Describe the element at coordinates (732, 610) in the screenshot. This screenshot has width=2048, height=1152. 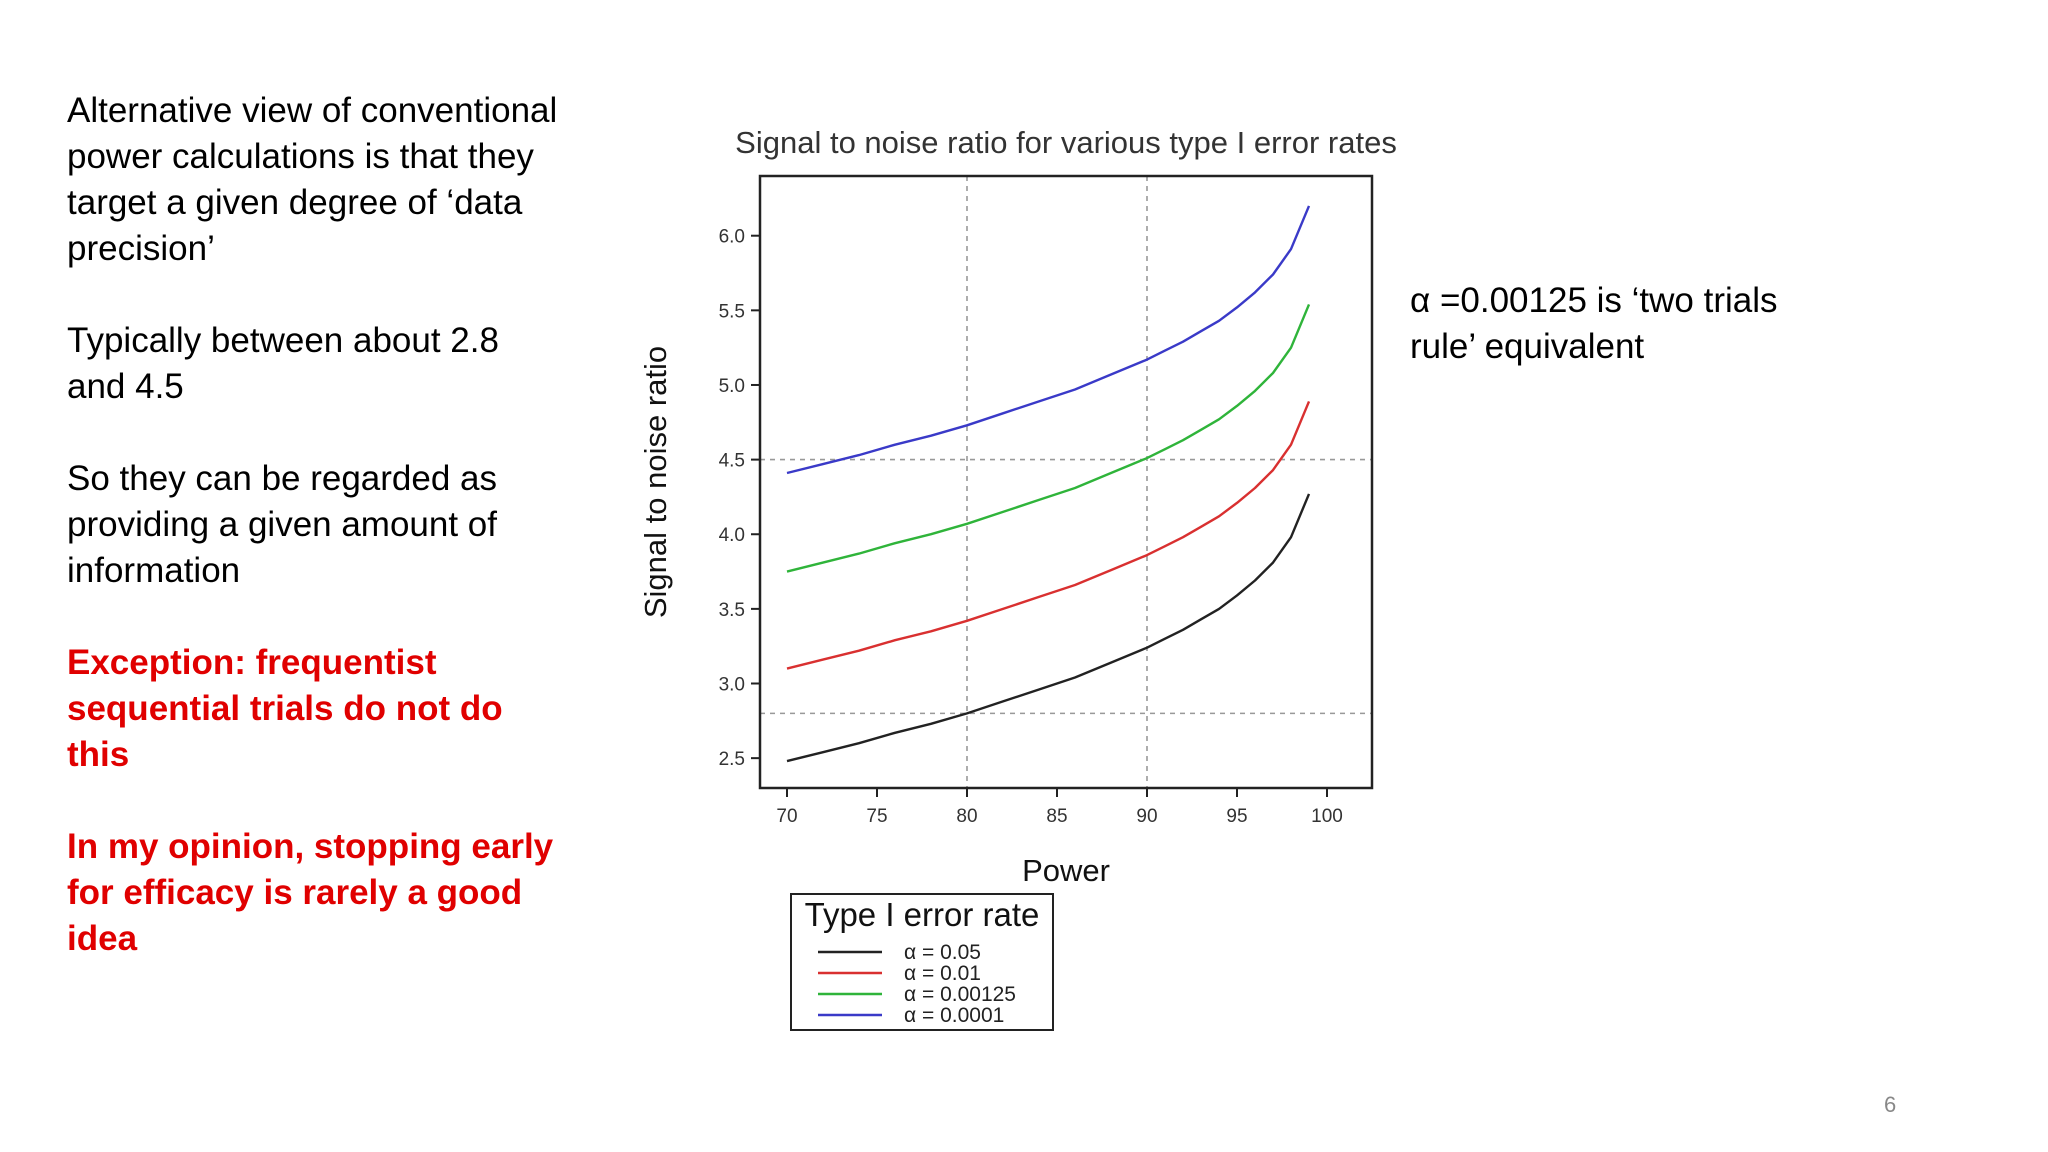
I see `y-tick-label: 3.5` at that location.